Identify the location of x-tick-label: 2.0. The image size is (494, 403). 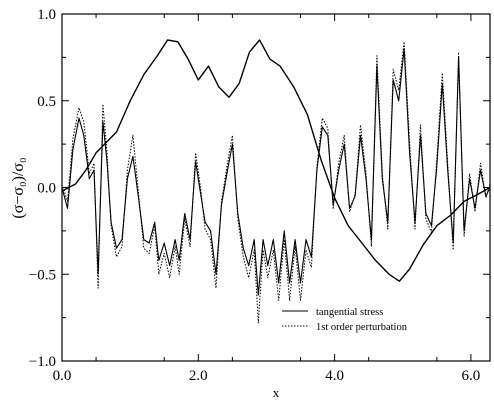
(198, 376).